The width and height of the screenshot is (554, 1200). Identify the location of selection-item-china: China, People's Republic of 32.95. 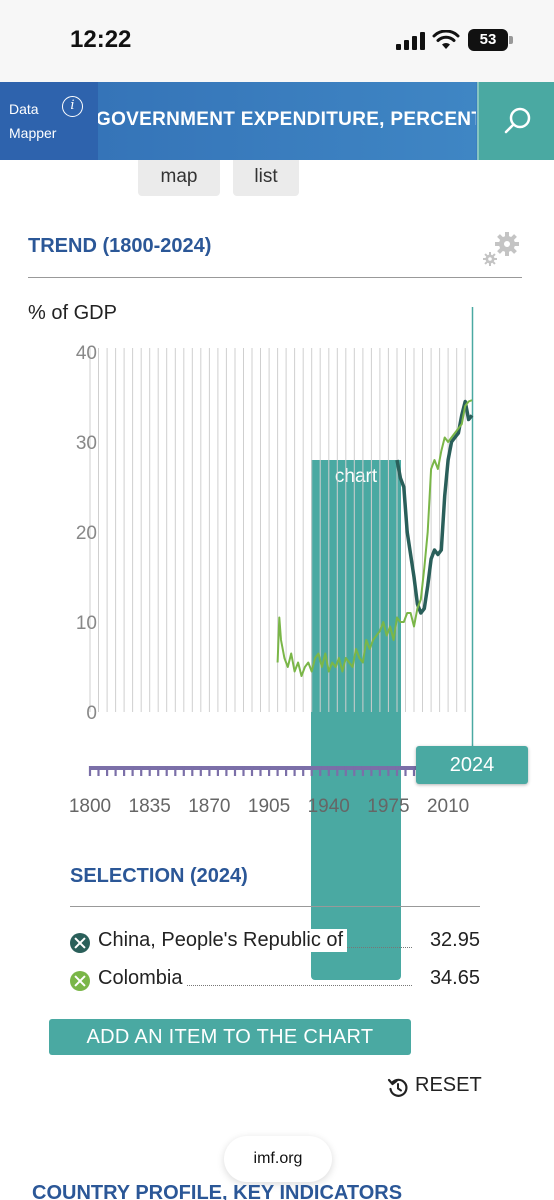
(275, 944).